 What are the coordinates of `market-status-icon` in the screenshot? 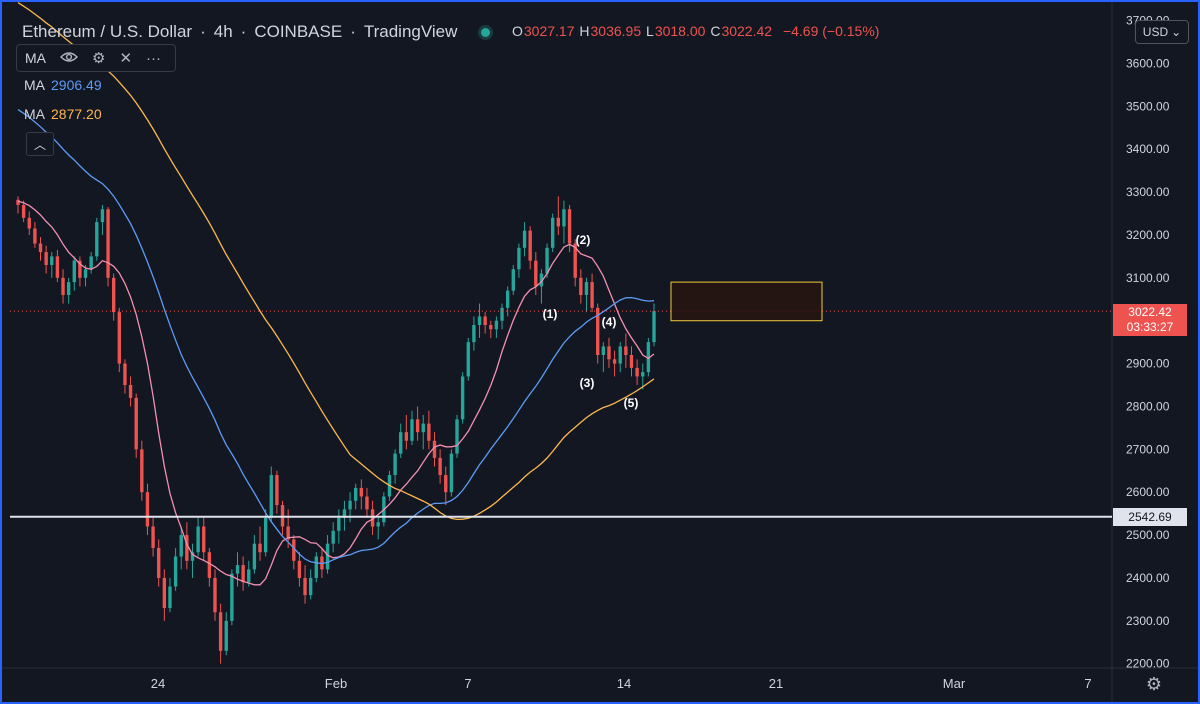 It's located at (486, 32).